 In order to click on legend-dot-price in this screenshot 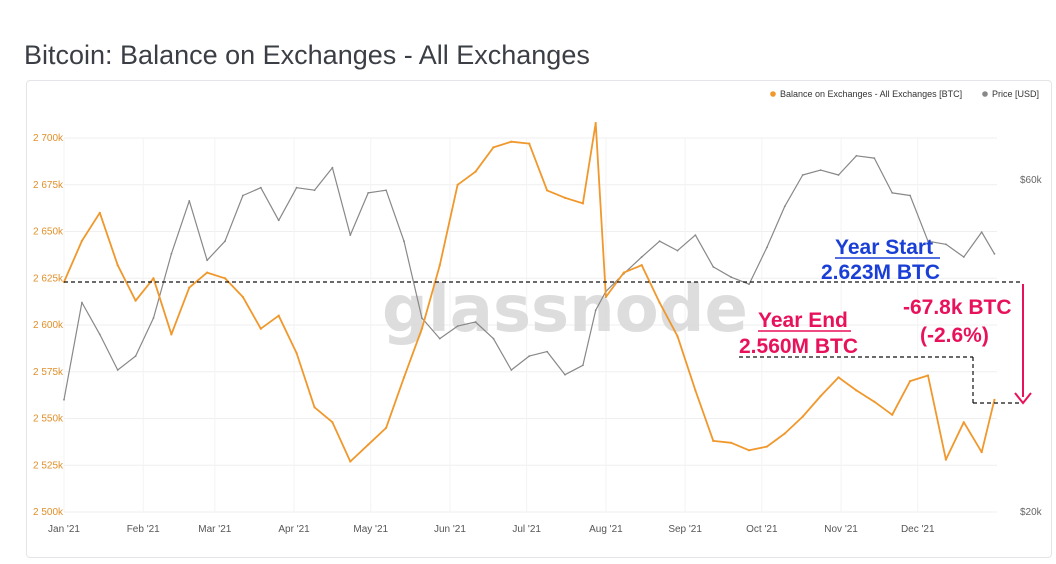, I will do `click(985, 94)`.